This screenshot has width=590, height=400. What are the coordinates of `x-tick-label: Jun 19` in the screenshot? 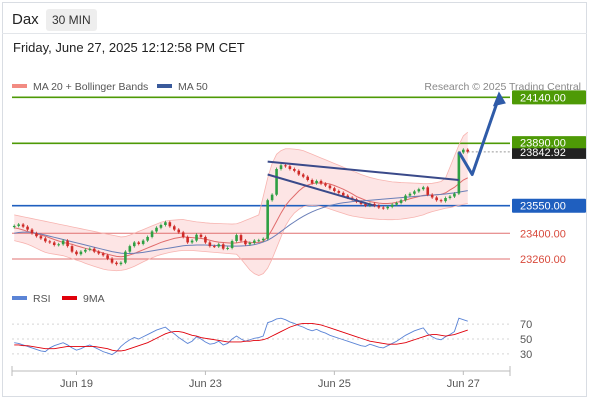 It's located at (76, 384).